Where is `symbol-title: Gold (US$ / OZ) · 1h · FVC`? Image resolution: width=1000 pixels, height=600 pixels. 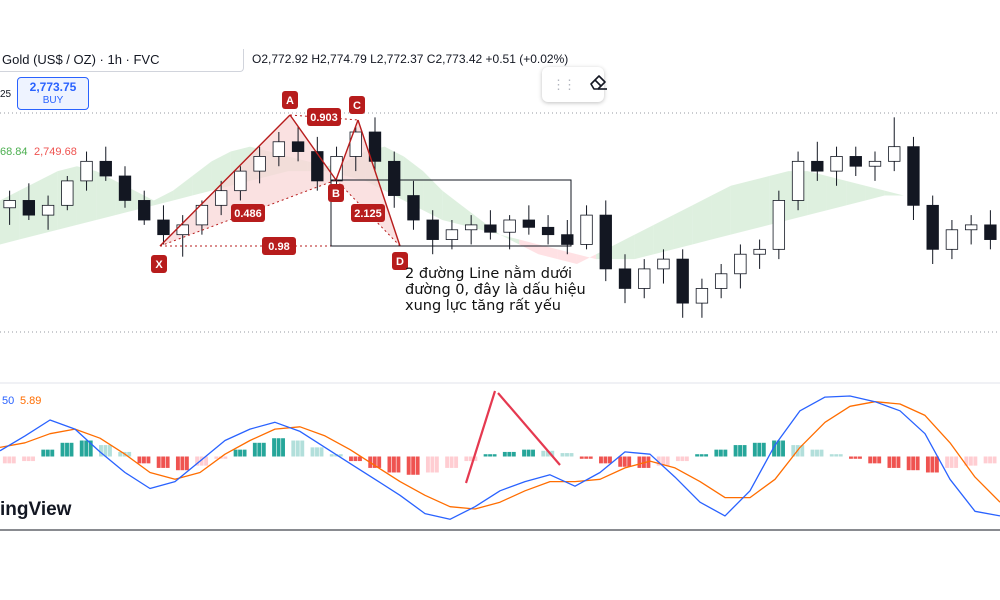 symbol-title: Gold (US$ / OZ) · 1h · FVC is located at coordinates (81, 59).